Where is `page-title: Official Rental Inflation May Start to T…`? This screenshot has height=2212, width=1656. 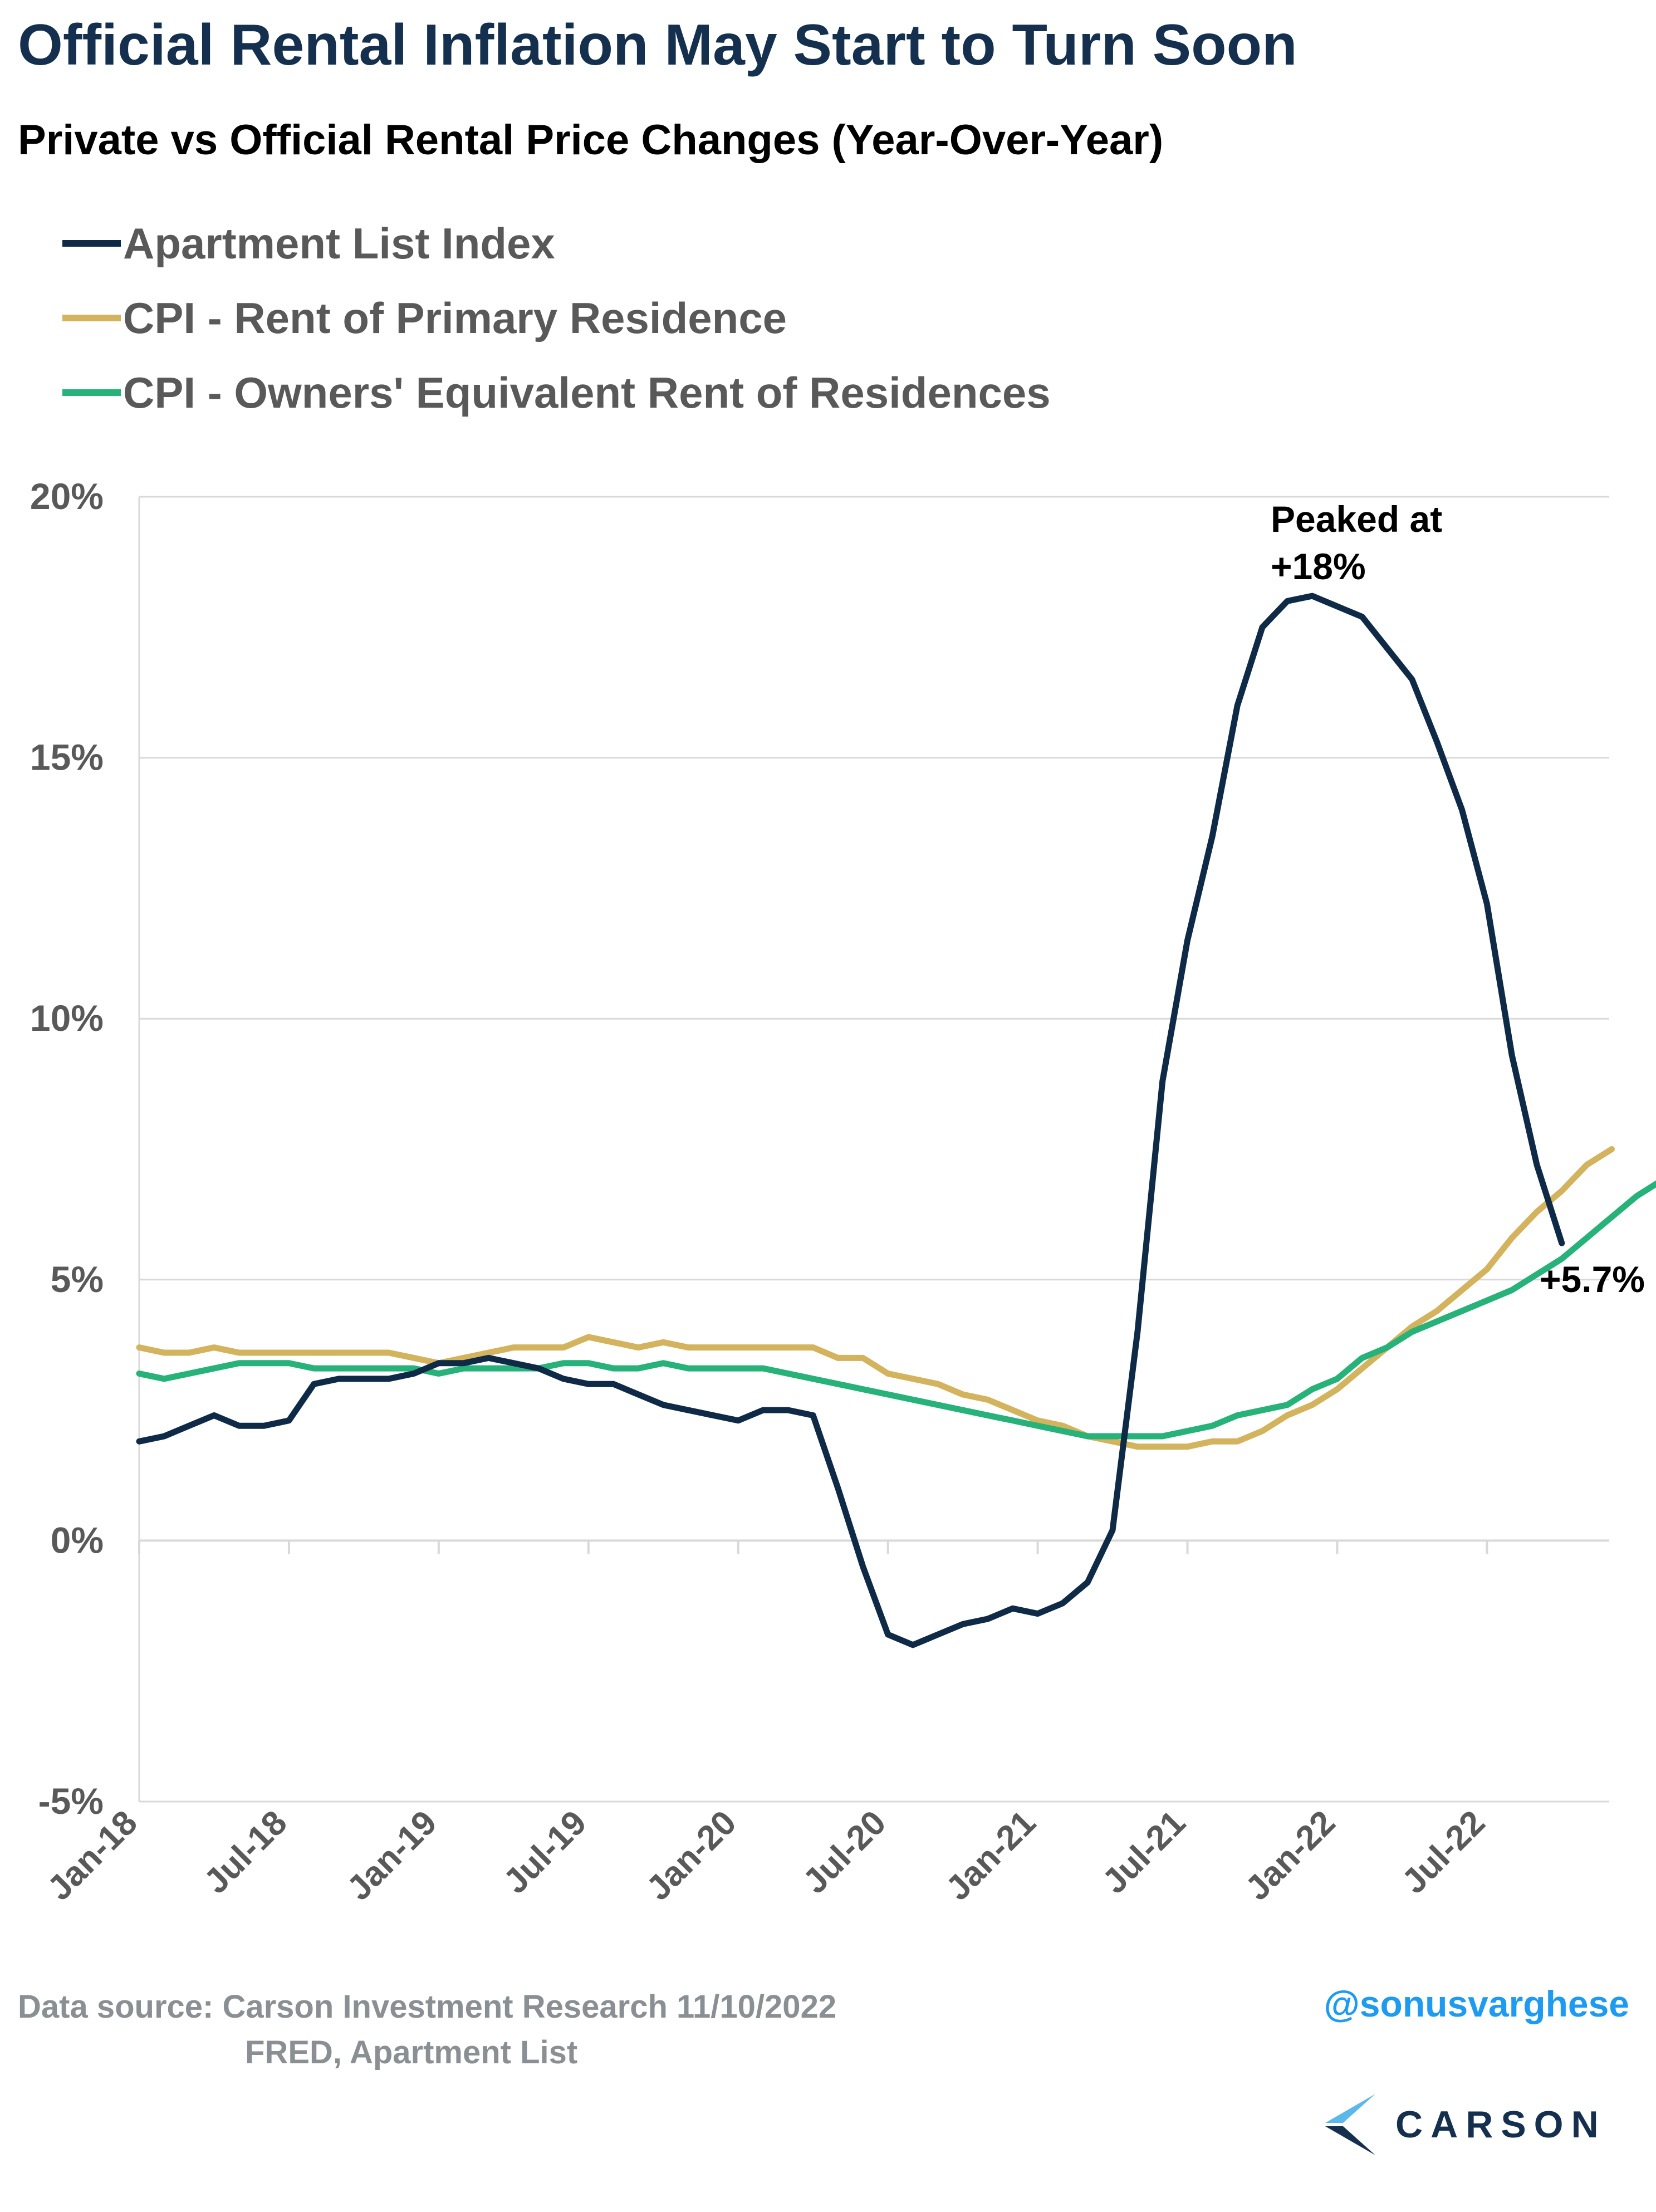 page-title: Official Rental Inflation May Start to T… is located at coordinates (658, 45).